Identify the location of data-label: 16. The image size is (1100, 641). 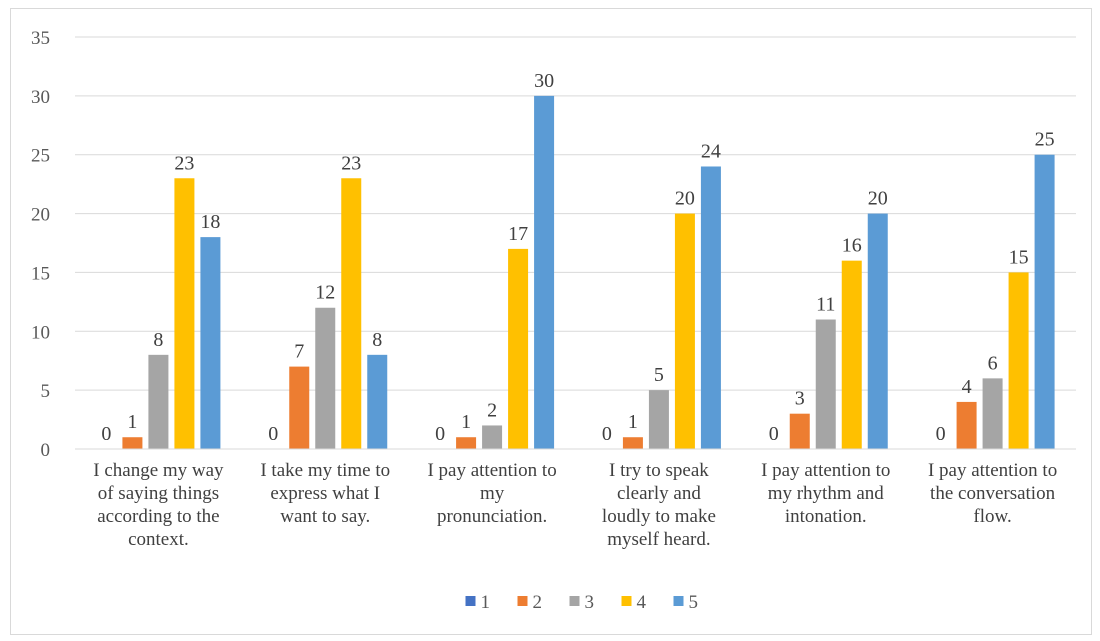
(852, 246).